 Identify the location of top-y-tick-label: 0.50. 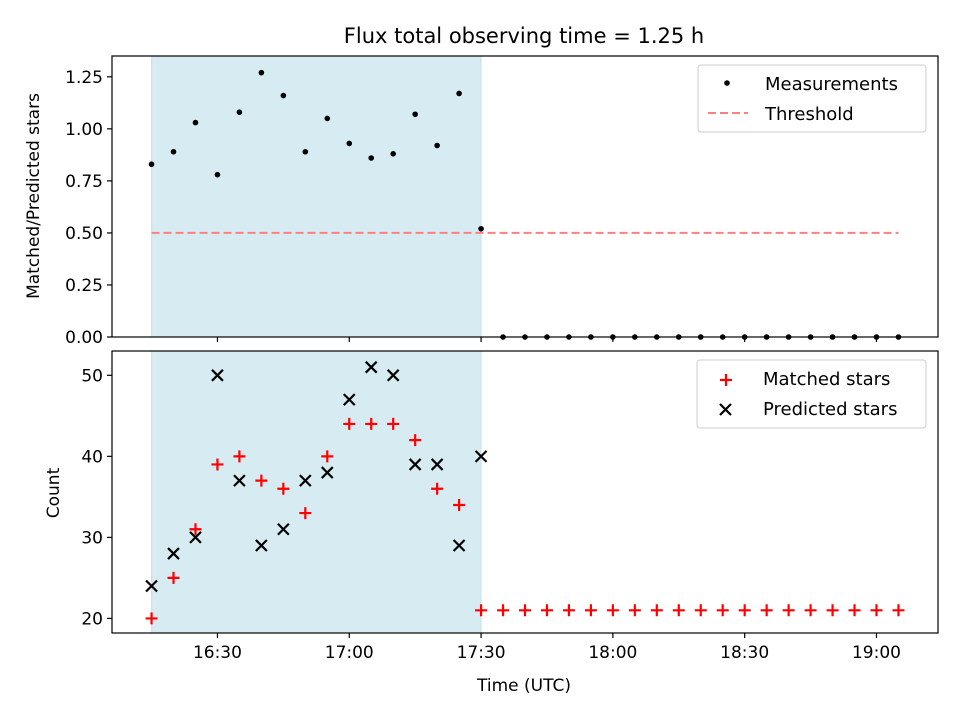
(84, 234).